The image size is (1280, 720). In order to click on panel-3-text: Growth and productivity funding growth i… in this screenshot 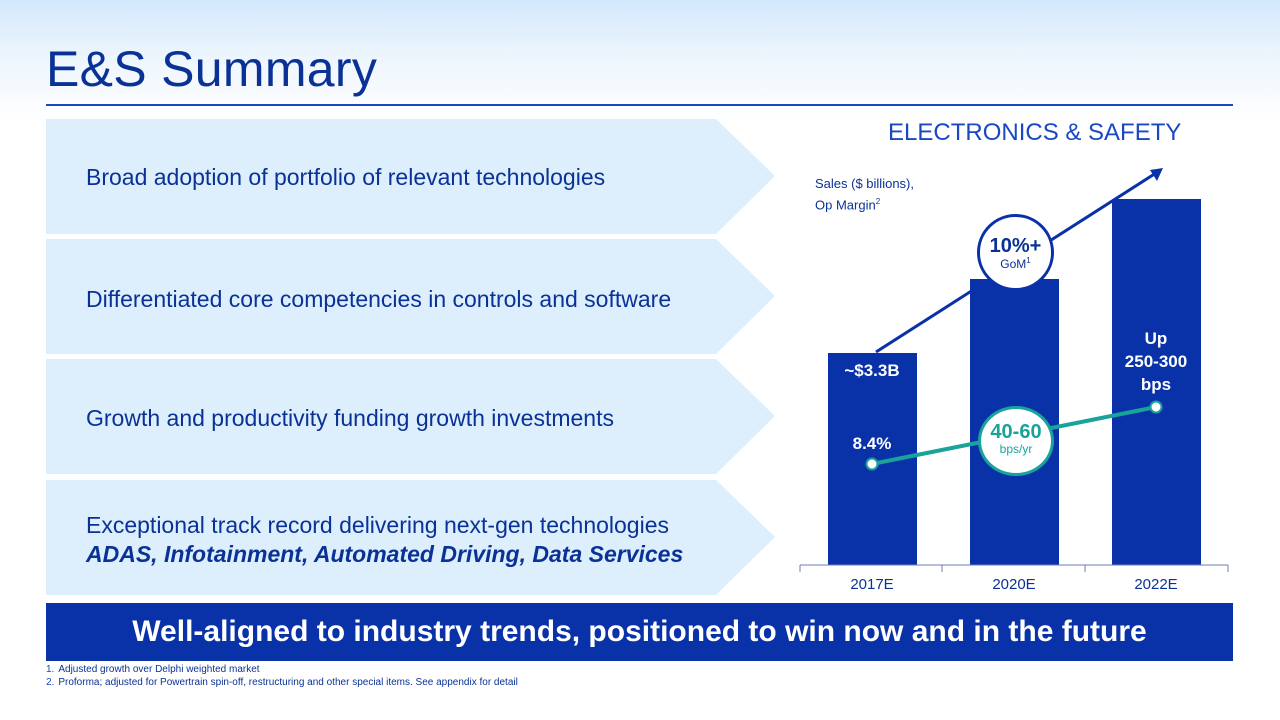, I will do `click(350, 418)`.